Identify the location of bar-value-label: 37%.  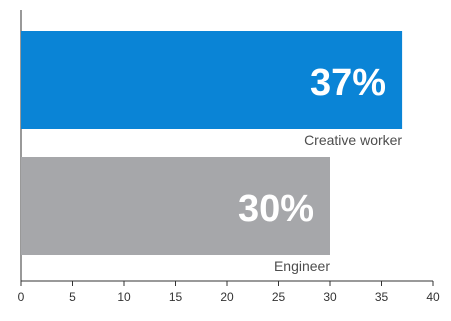
(348, 83).